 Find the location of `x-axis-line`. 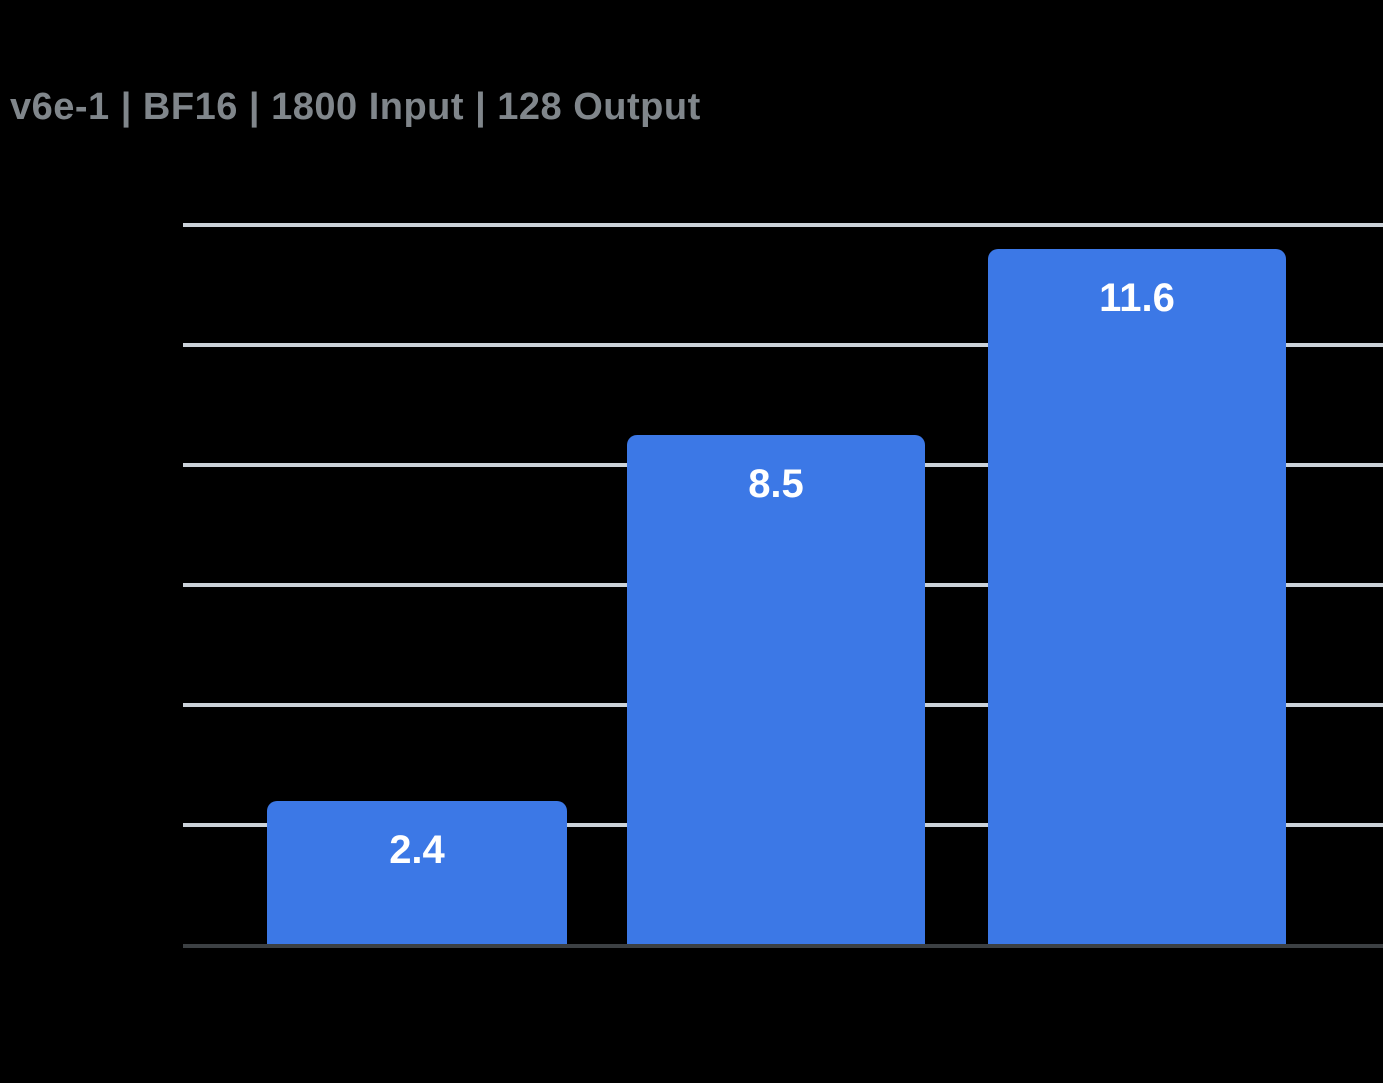

x-axis-line is located at coordinates (783, 946).